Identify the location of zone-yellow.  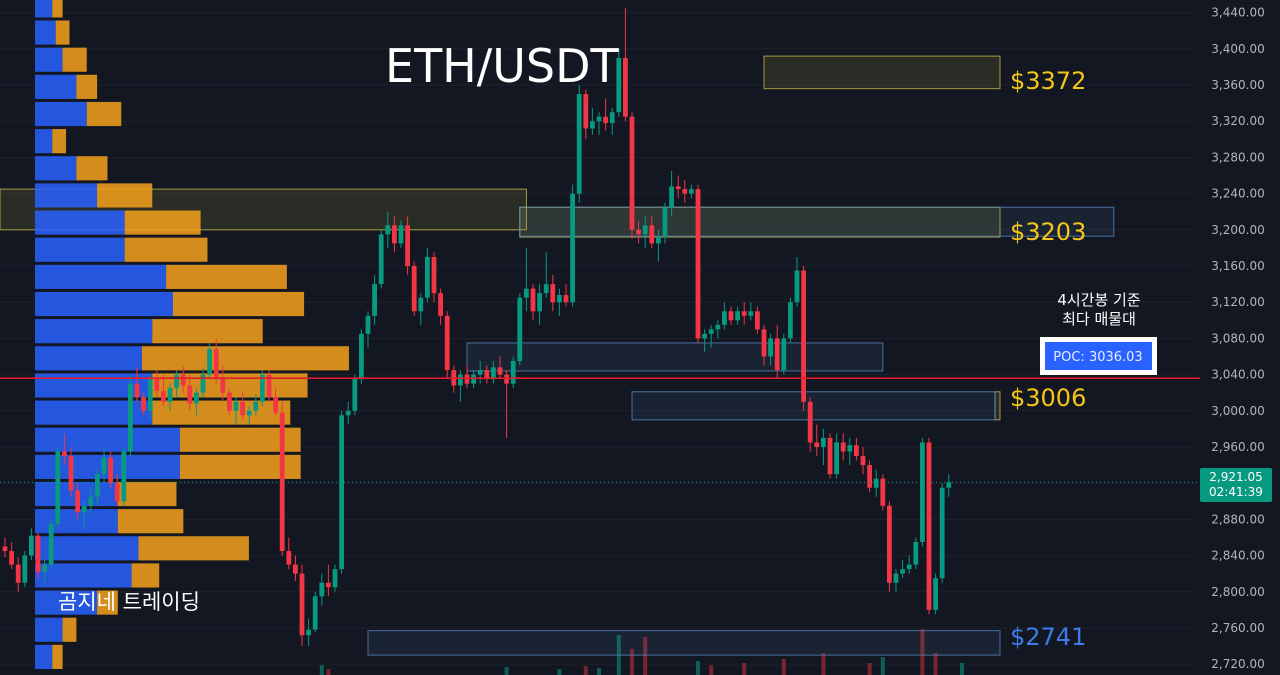
(997, 406).